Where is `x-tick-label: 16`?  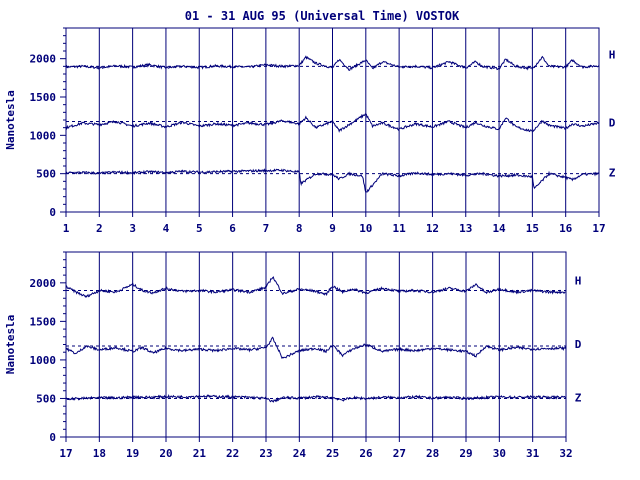 x-tick-label: 16 is located at coordinates (566, 228).